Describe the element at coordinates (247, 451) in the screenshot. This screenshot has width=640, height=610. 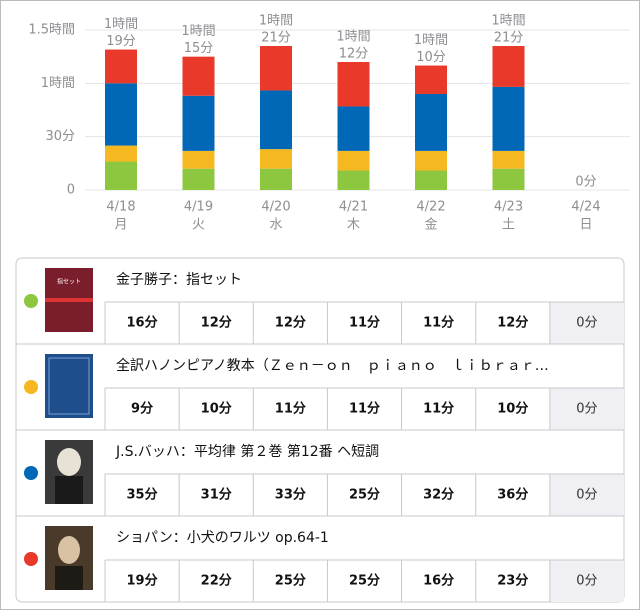
I see `book-title: J.S.バッハ：平均律 第２巻 第12番 ヘ短調` at that location.